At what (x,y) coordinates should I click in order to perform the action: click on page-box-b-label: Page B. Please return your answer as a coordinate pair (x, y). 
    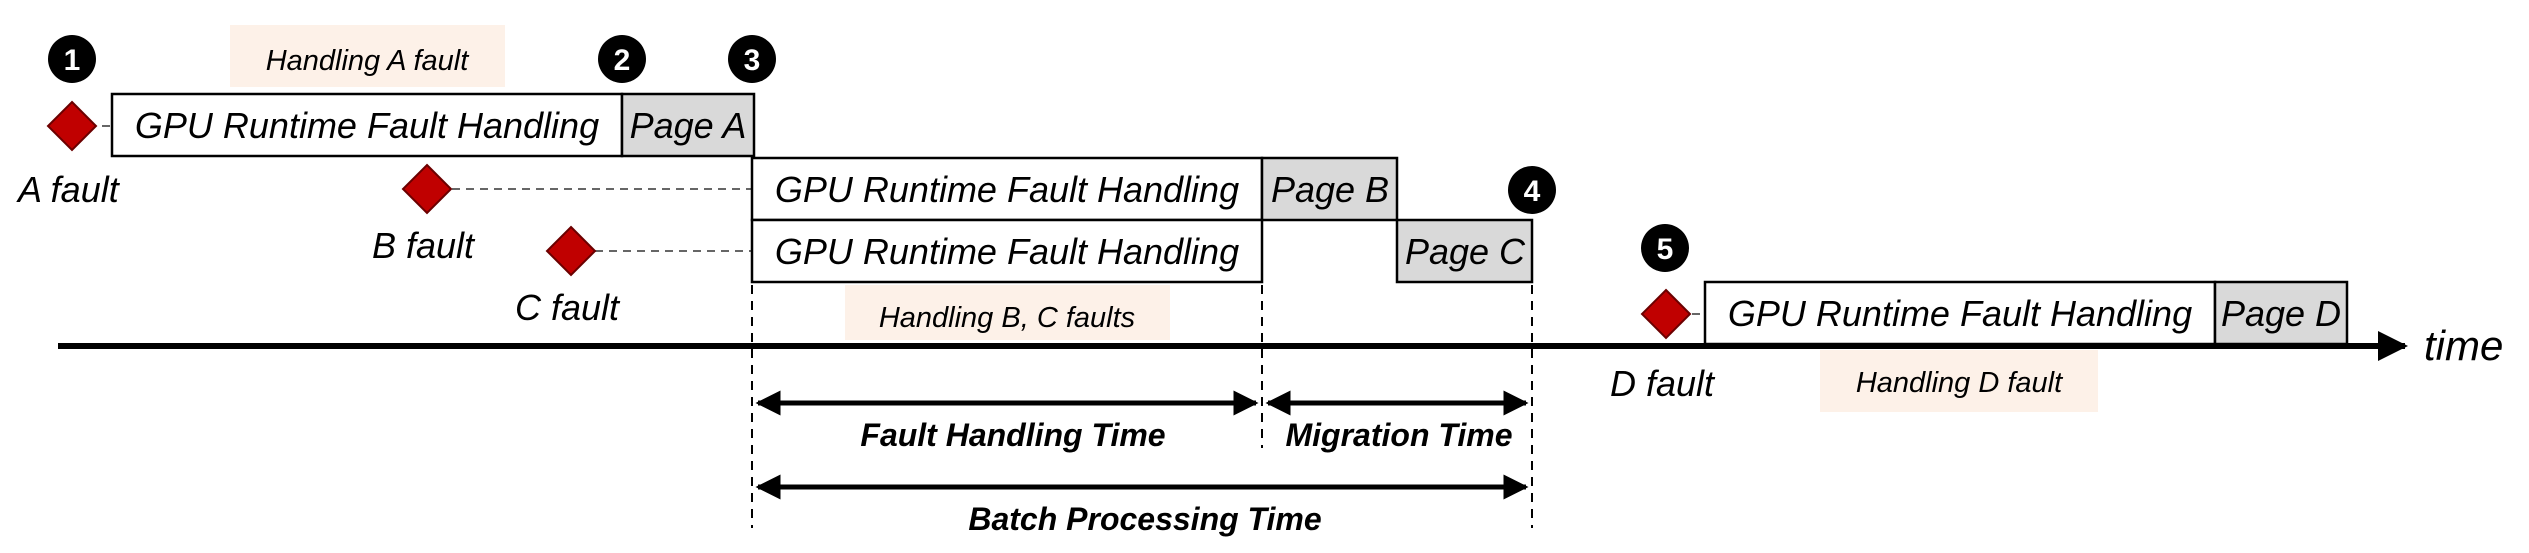
    Looking at the image, I should click on (1330, 189).